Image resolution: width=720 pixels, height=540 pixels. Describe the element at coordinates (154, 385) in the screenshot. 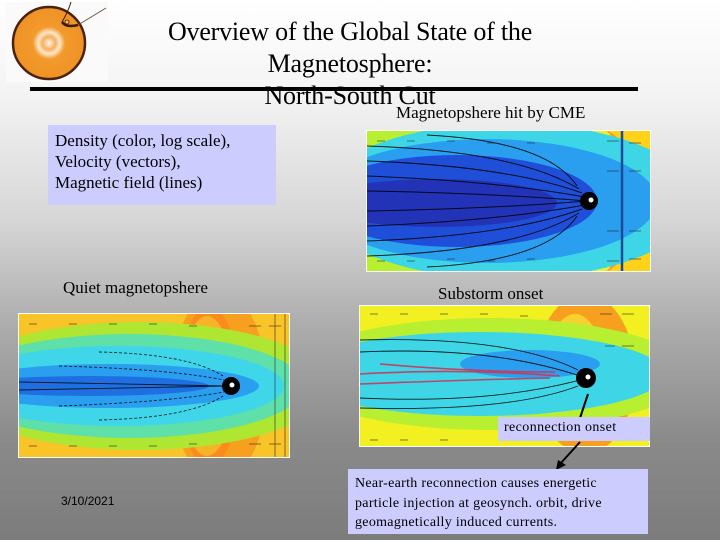

I see `quiet-magnetosphere-plot` at that location.